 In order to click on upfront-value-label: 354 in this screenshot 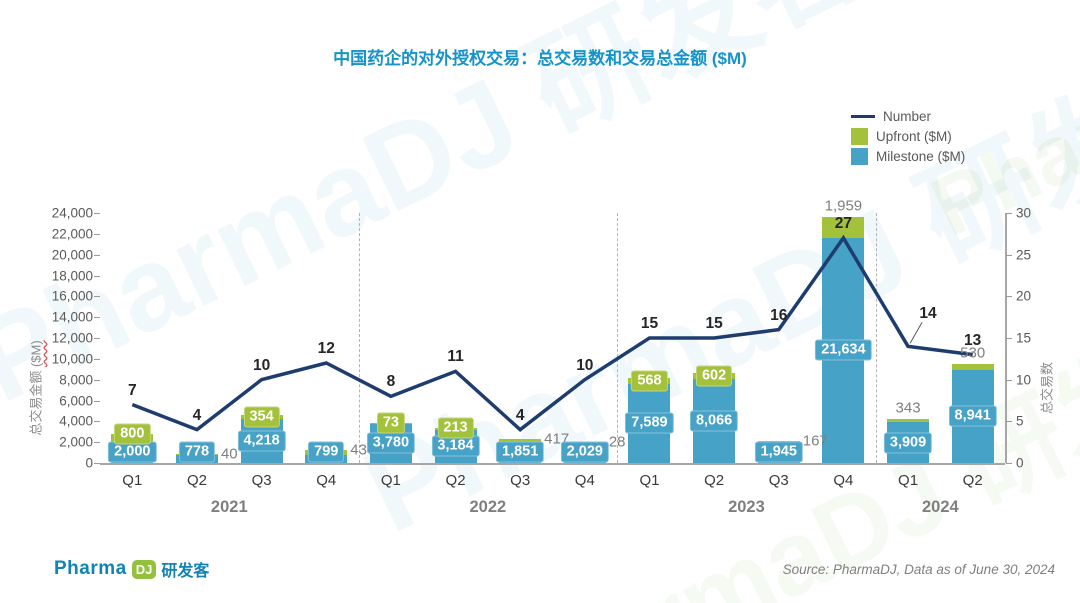, I will do `click(261, 417)`.